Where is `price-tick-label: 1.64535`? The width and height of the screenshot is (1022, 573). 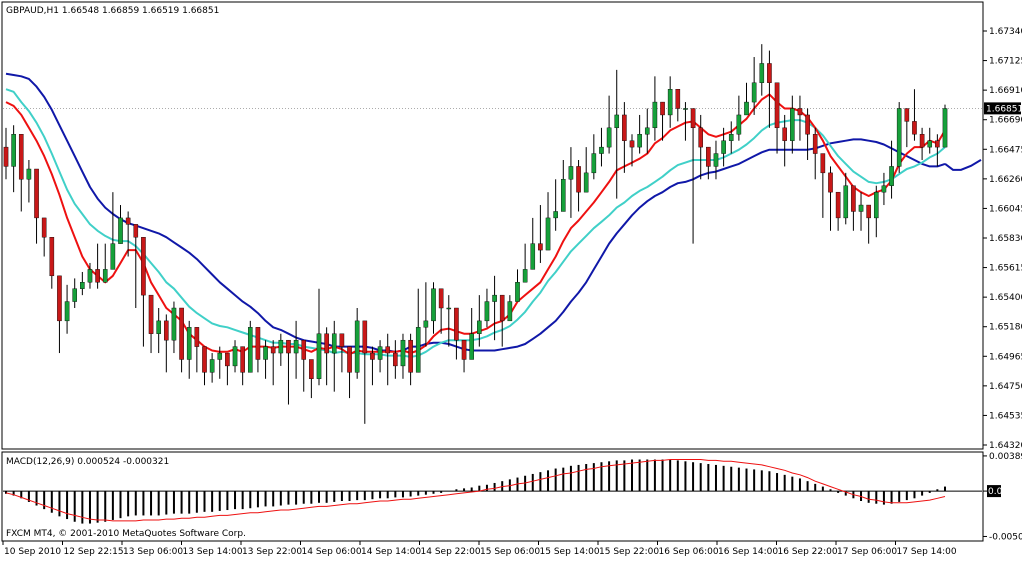
price-tick-label: 1.64535 is located at coordinates (1005, 416).